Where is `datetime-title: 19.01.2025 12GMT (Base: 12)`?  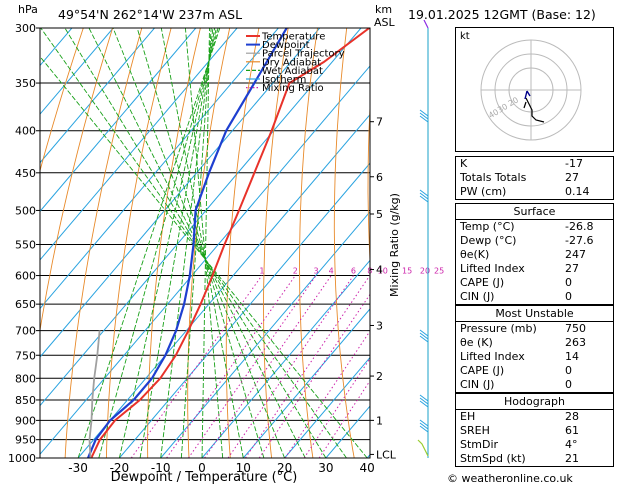
datetime-title: 19.01.2025 12GMT (Base: 12) is located at coordinates (502, 14).